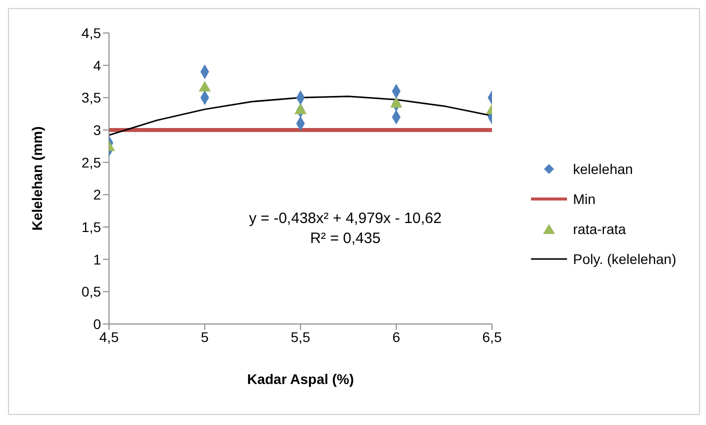  What do you see at coordinates (92, 226) in the screenshot?
I see `y-tick-label: 1,5` at bounding box center [92, 226].